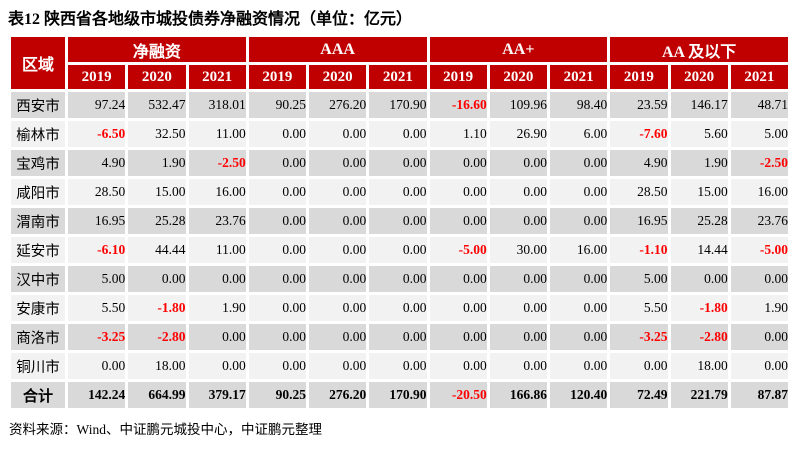  What do you see at coordinates (38, 63) in the screenshot?
I see `column-header-region: 区域` at bounding box center [38, 63].